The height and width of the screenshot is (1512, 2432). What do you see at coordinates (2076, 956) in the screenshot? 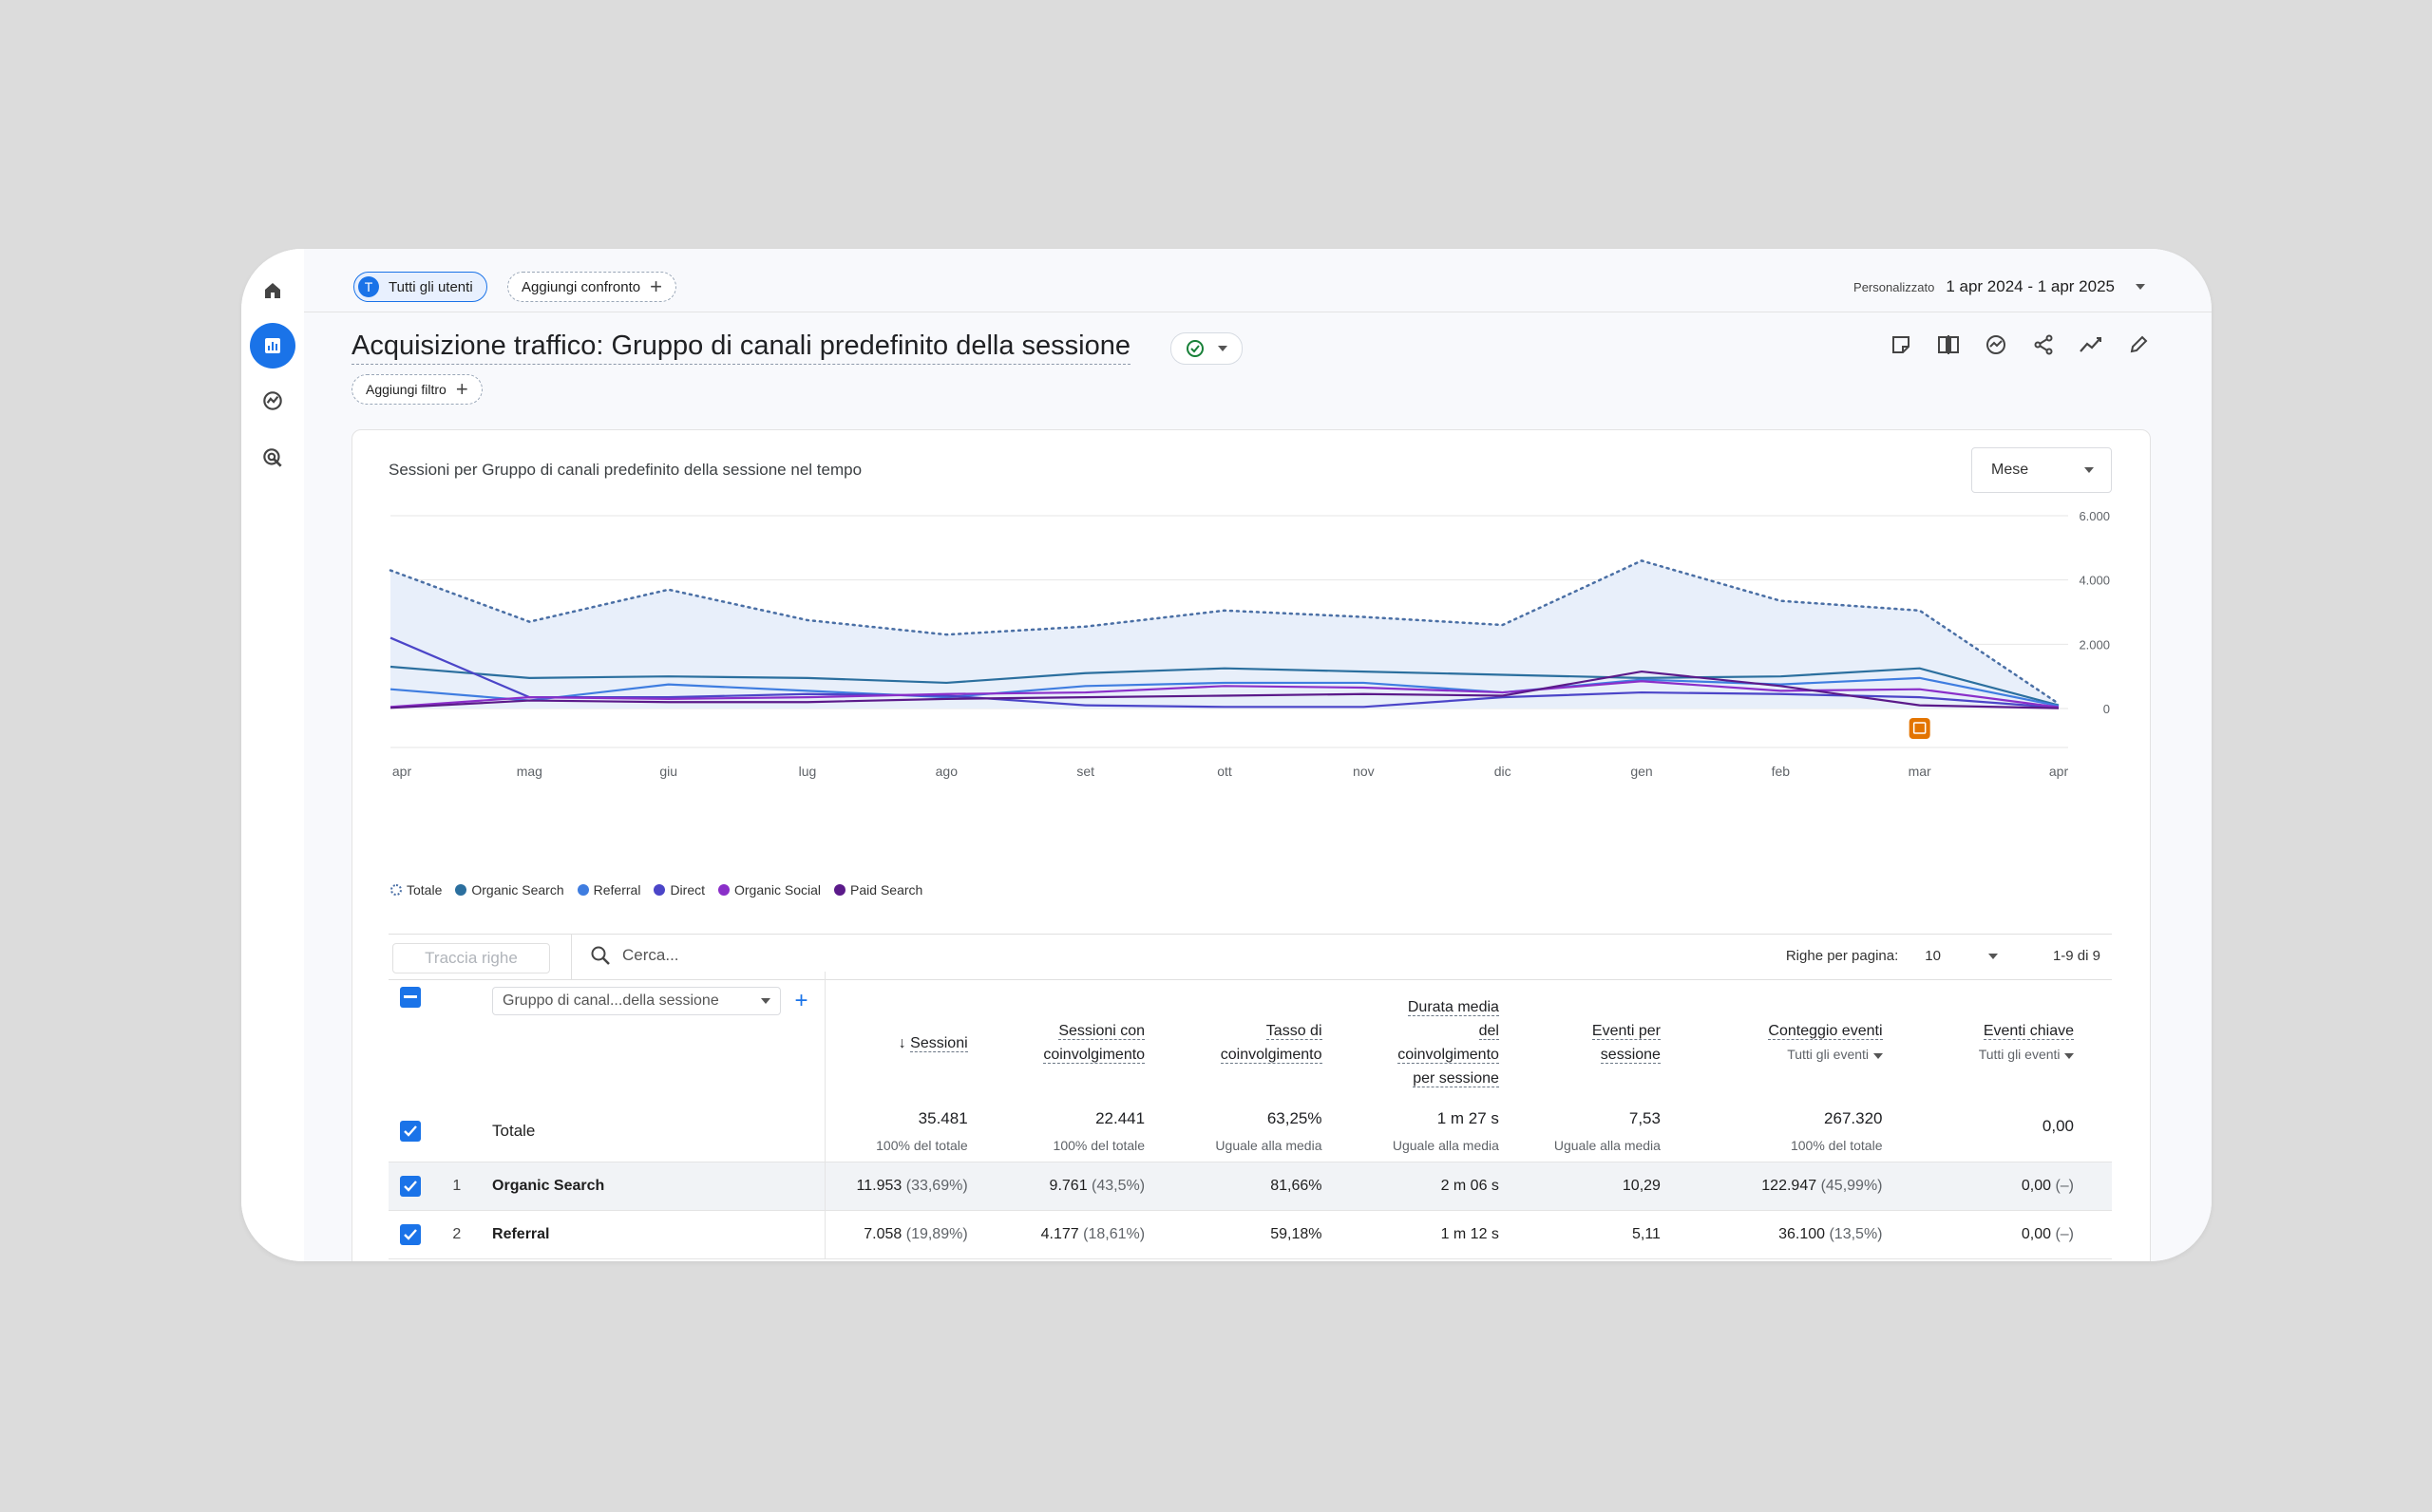
I see `pagination-range: 1-9 di 9` at bounding box center [2076, 956].